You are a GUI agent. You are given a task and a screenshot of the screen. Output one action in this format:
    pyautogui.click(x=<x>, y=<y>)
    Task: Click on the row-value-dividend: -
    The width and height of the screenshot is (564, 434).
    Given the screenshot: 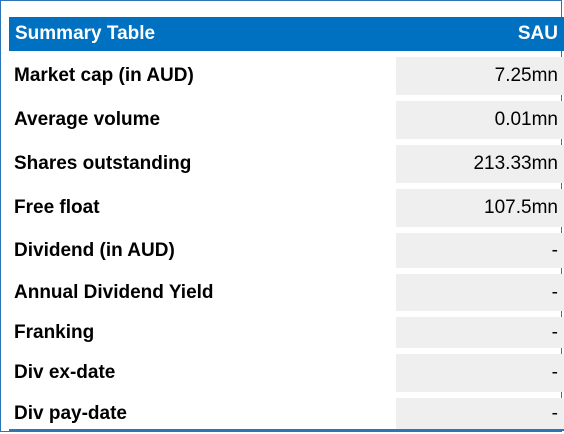 What is the action you would take?
    pyautogui.click(x=480, y=250)
    